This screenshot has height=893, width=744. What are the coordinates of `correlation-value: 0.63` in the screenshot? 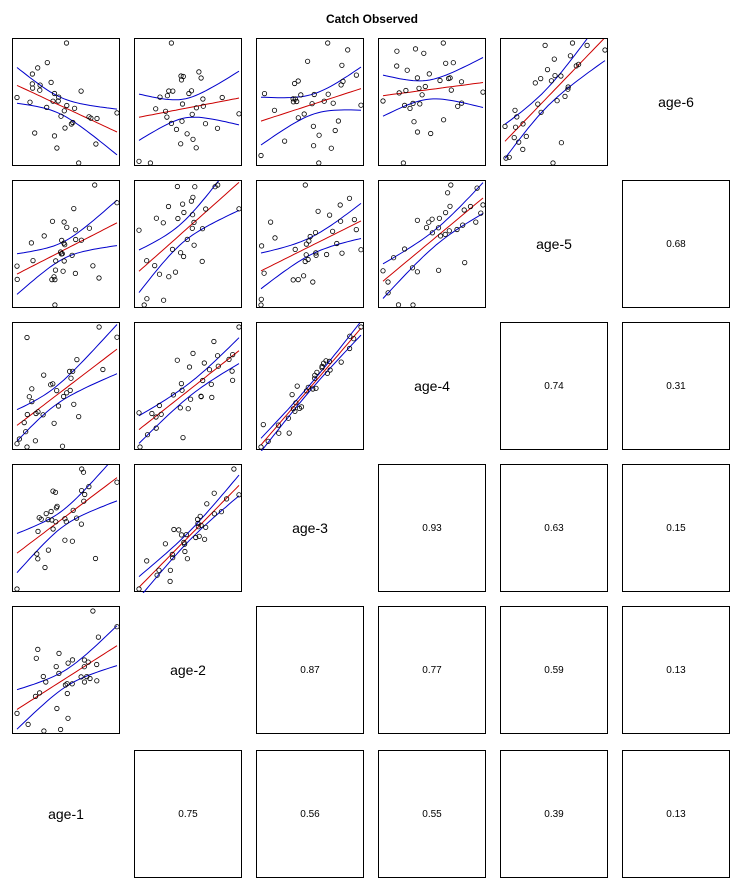 It's located at (554, 528).